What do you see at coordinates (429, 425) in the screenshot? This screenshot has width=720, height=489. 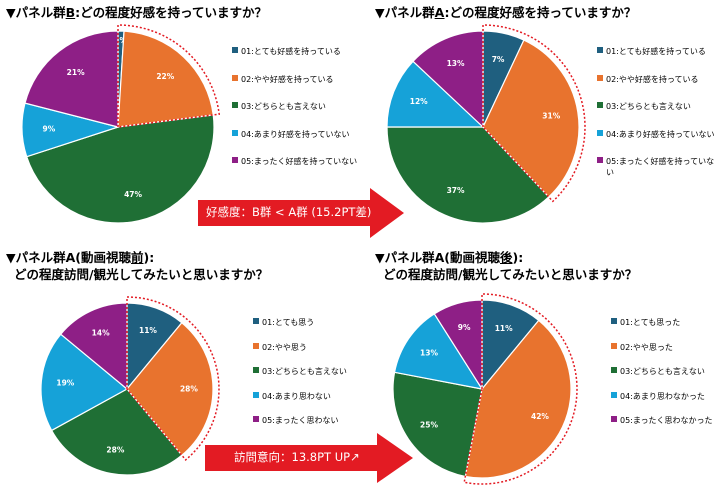 I see `data-label-3: 25%` at bounding box center [429, 425].